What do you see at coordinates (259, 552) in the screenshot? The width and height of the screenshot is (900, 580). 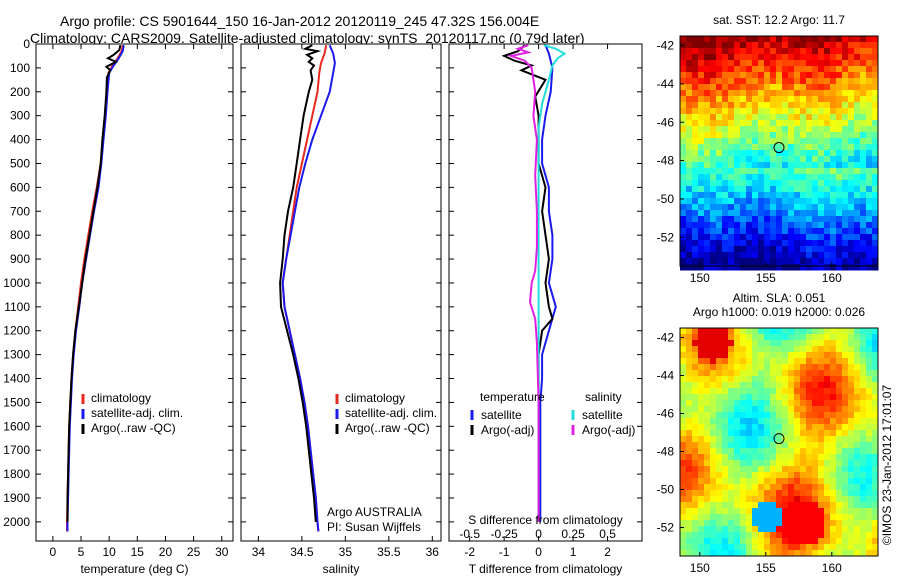 I see `x-tick-label: 34` at bounding box center [259, 552].